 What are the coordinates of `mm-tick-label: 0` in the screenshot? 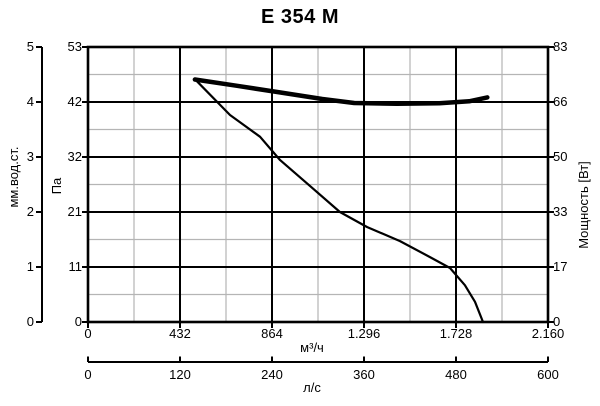 It's located at (30, 321).